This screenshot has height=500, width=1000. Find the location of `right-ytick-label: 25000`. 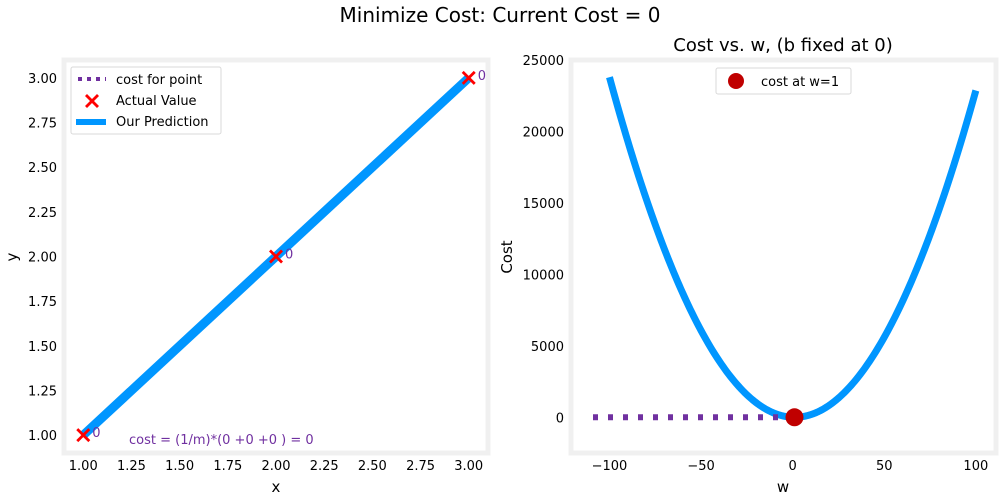

right-ytick-label: 25000 is located at coordinates (543, 61).